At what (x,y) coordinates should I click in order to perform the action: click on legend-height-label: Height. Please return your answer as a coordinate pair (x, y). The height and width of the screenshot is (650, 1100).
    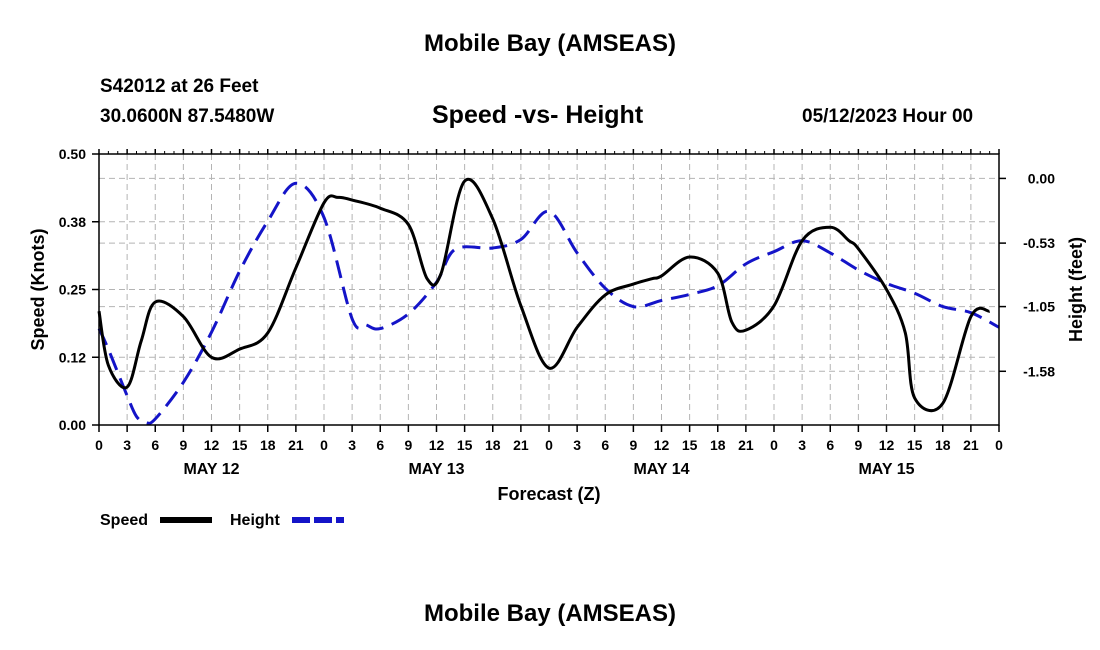
    Looking at the image, I should click on (255, 520).